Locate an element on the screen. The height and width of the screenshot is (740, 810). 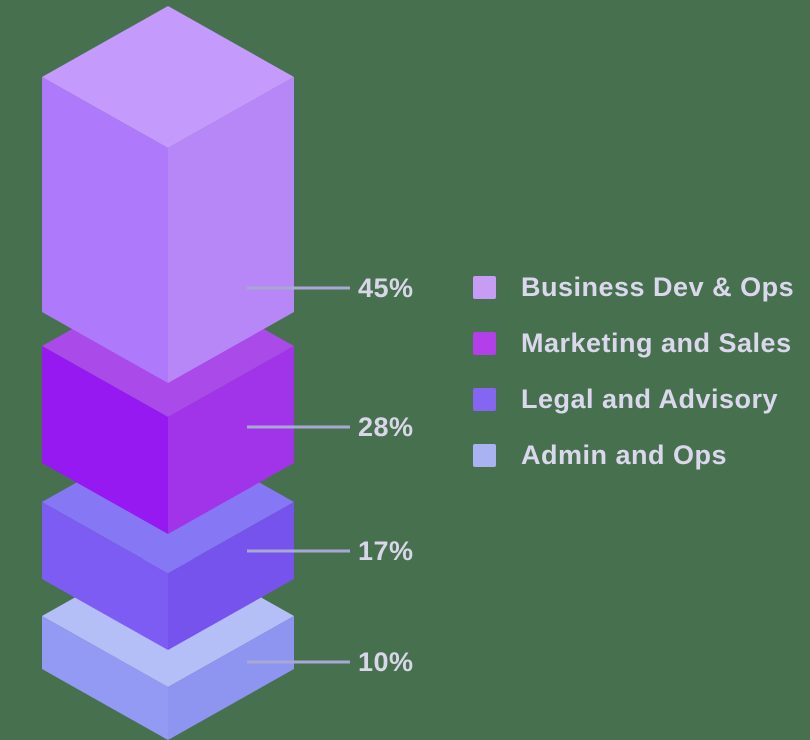
legend-label: Business Dev & Ops is located at coordinates (658, 286).